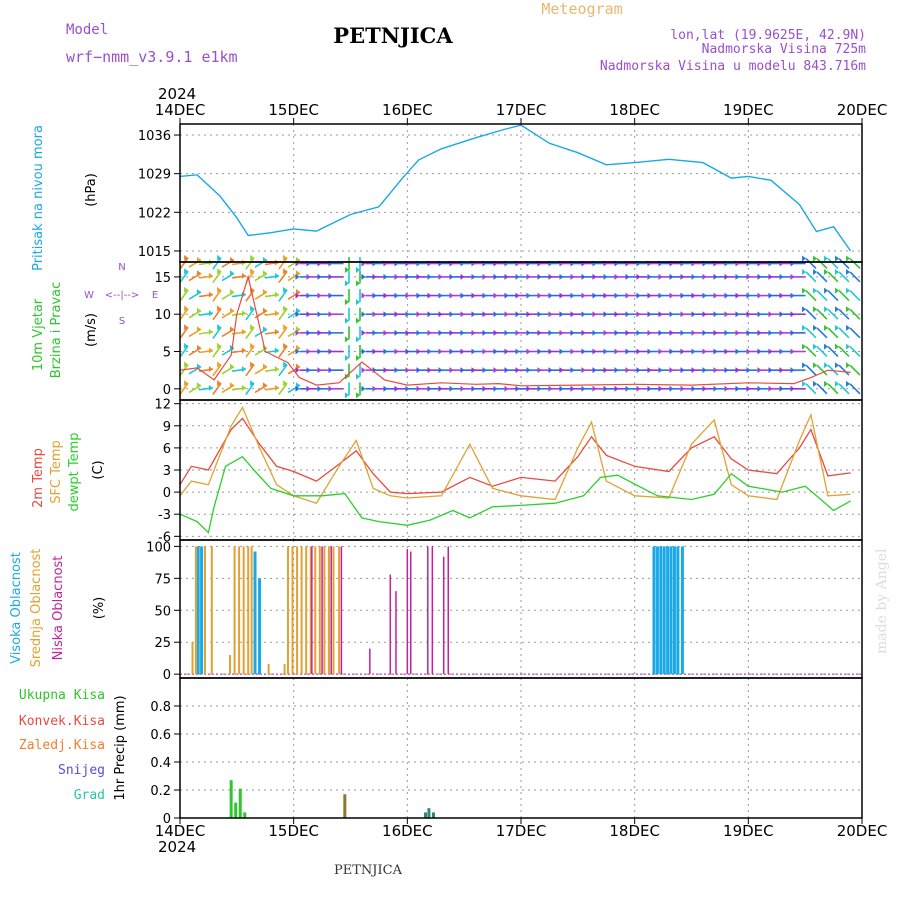 This screenshot has width=900, height=900. Describe the element at coordinates (515, 494) in the screenshot. I see `dewpt-line` at that location.